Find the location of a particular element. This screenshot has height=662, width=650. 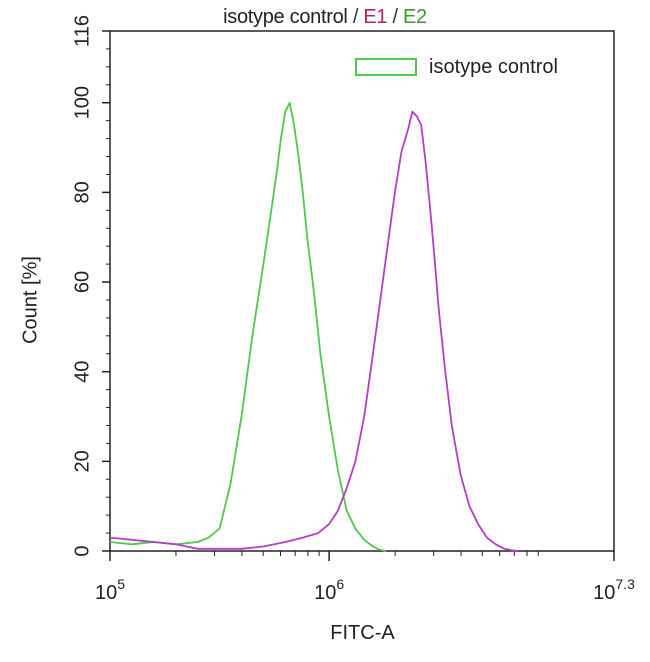

x-tick-label: 10⁶ is located at coordinates (329, 590).